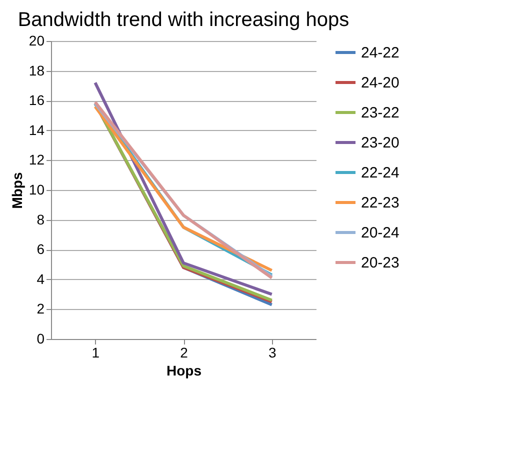 The width and height of the screenshot is (510, 451). Describe the element at coordinates (184, 370) in the screenshot. I see `x-axis-title: Hops` at that location.